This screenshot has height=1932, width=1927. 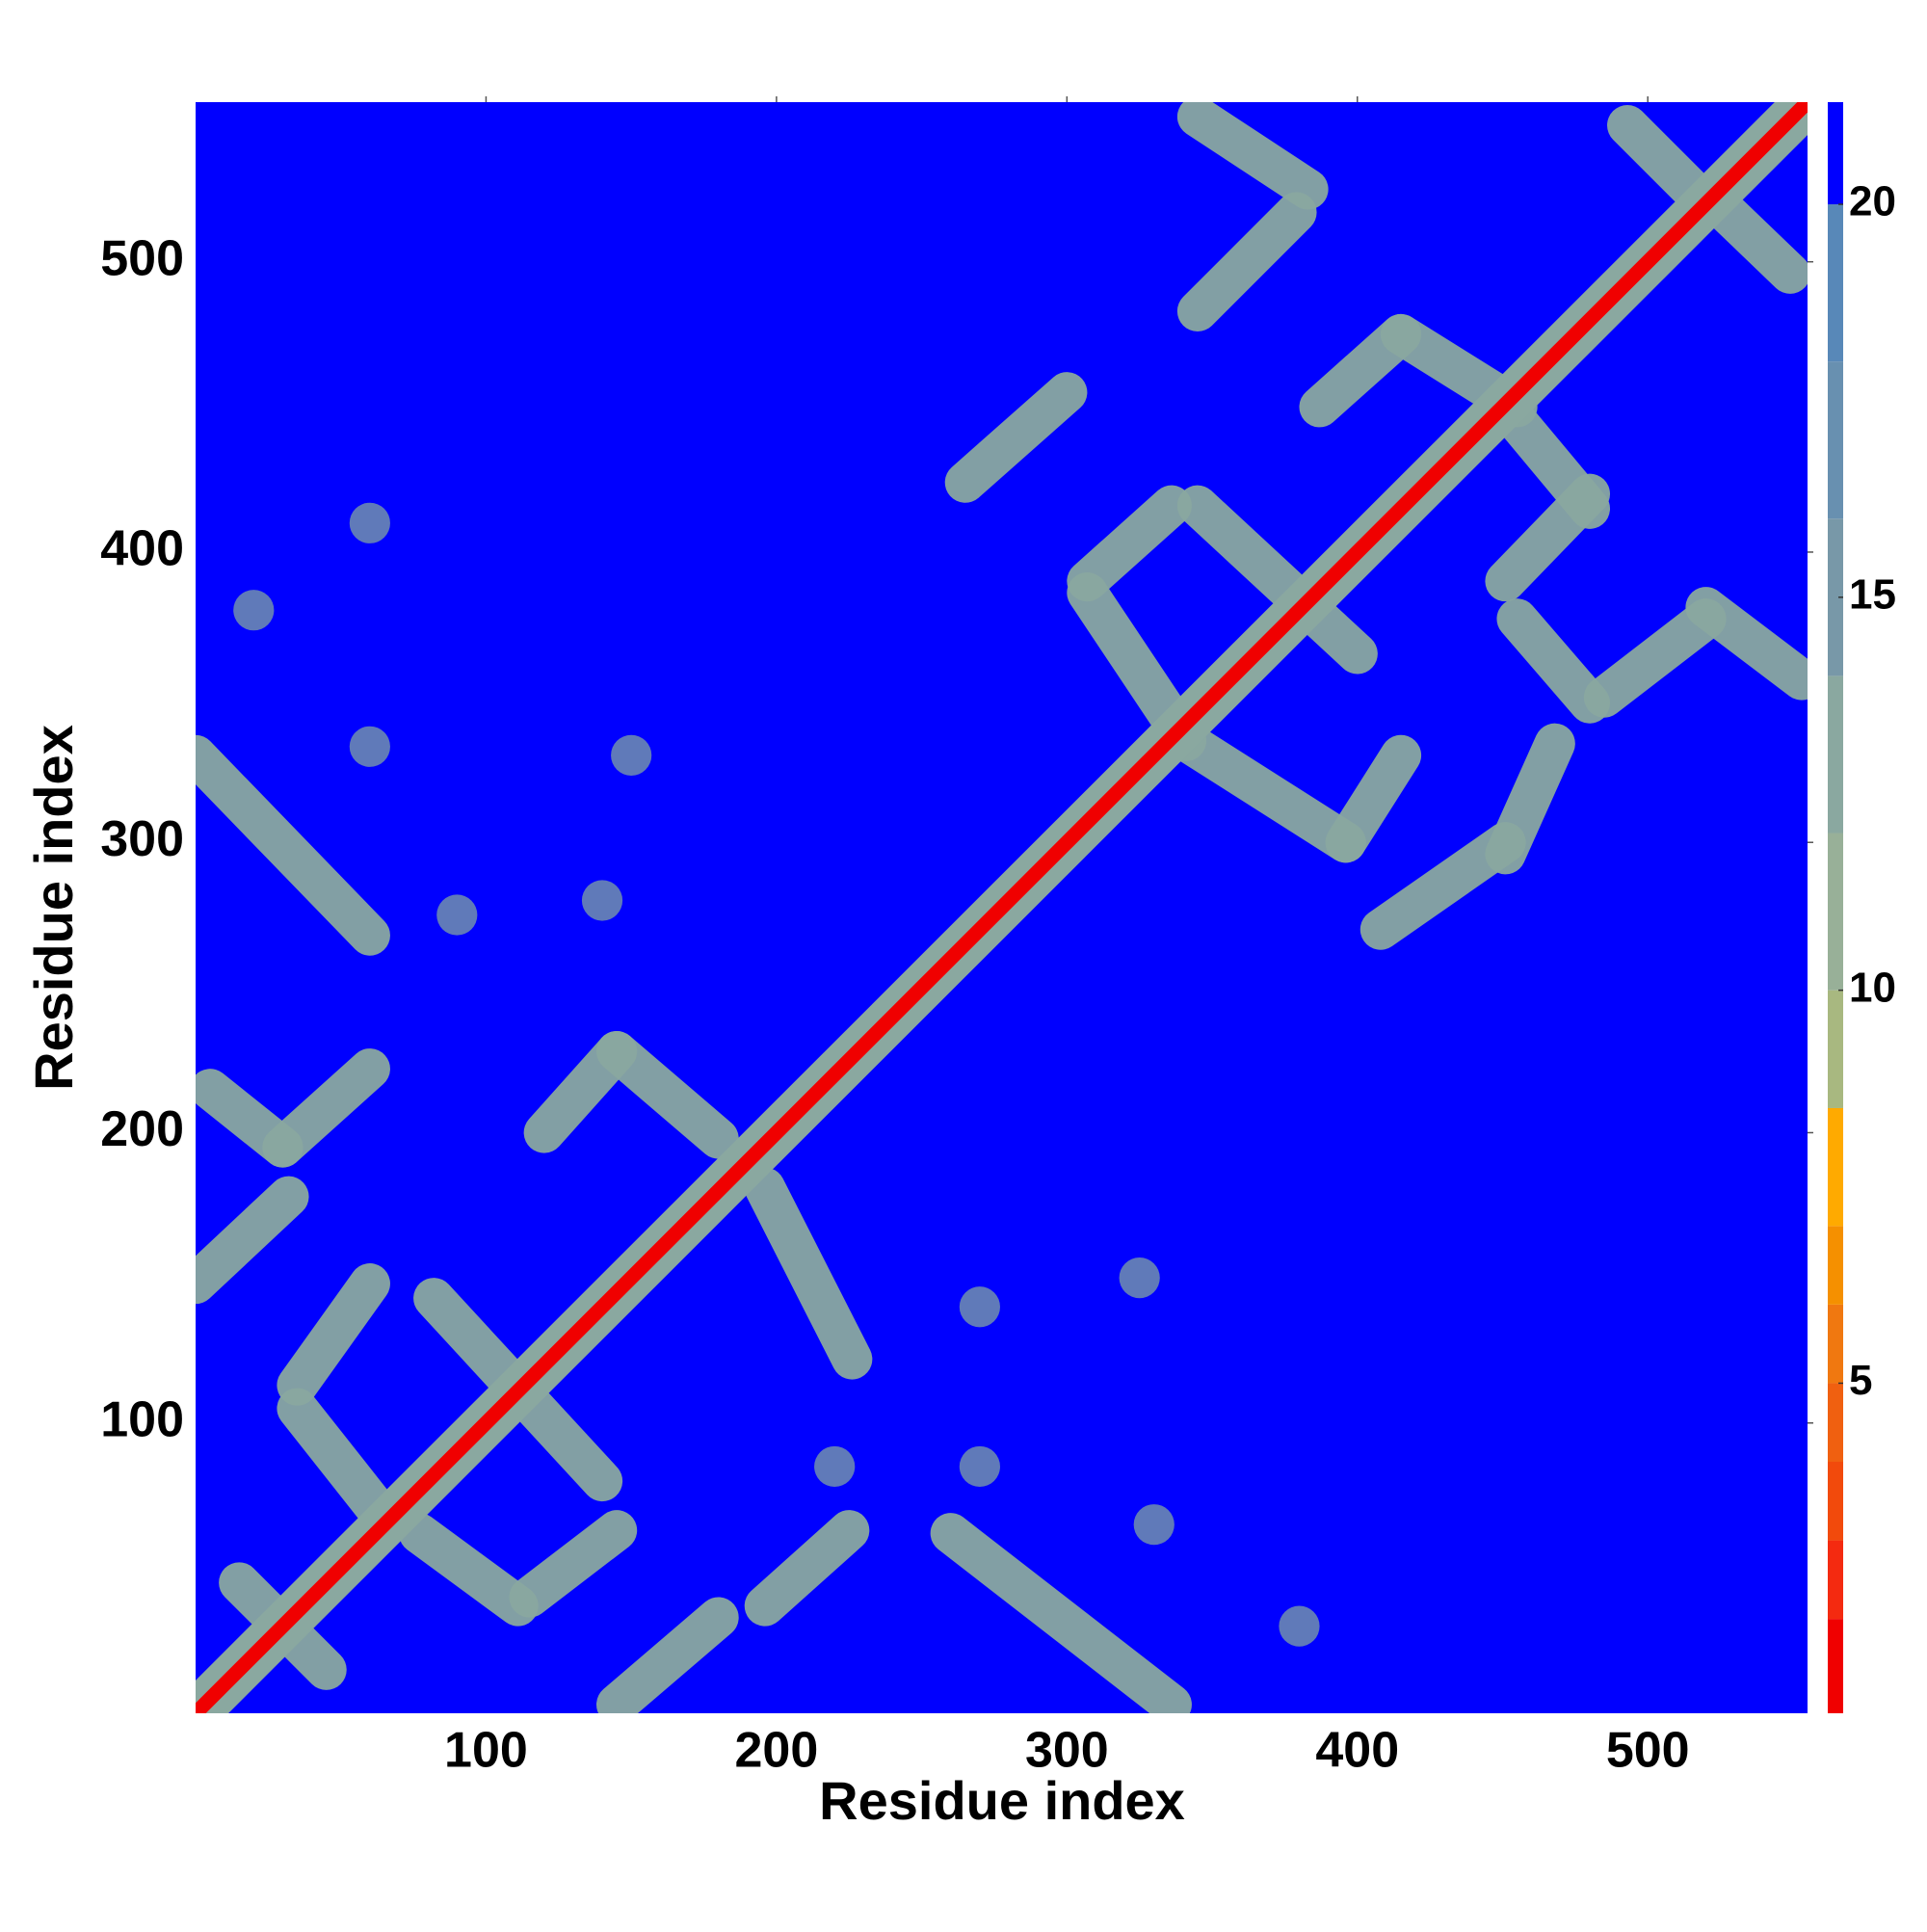 What do you see at coordinates (142, 258) in the screenshot?
I see `y-tick-label: 500` at bounding box center [142, 258].